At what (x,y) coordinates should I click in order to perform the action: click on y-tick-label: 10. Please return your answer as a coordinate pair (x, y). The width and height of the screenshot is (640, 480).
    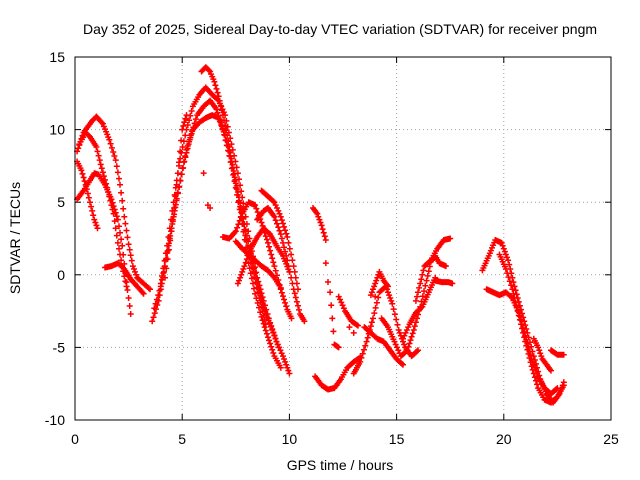
    Looking at the image, I should click on (57, 130).